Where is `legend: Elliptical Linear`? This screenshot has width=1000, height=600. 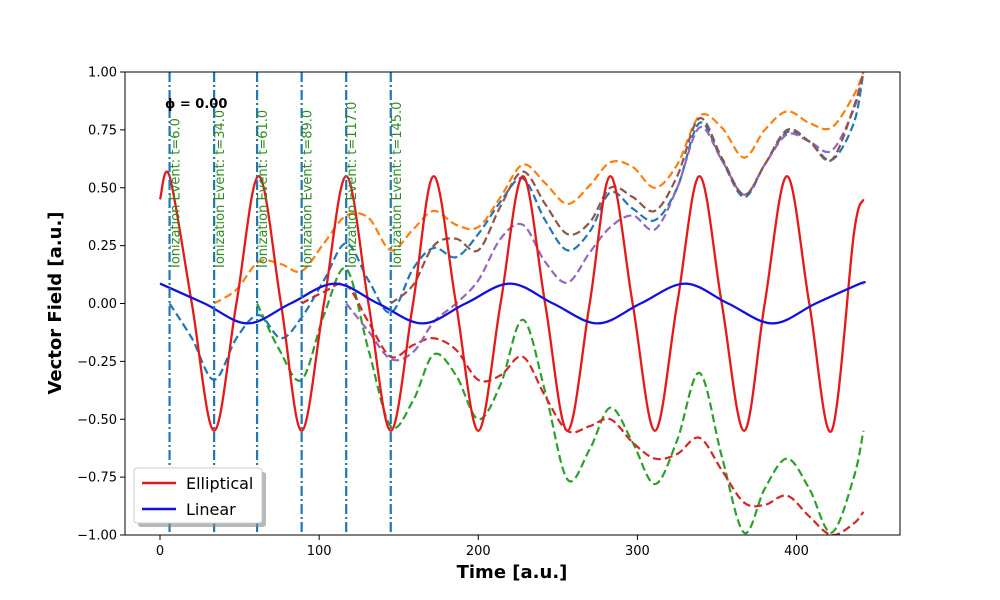 legend: Elliptical Linear is located at coordinates (199, 497).